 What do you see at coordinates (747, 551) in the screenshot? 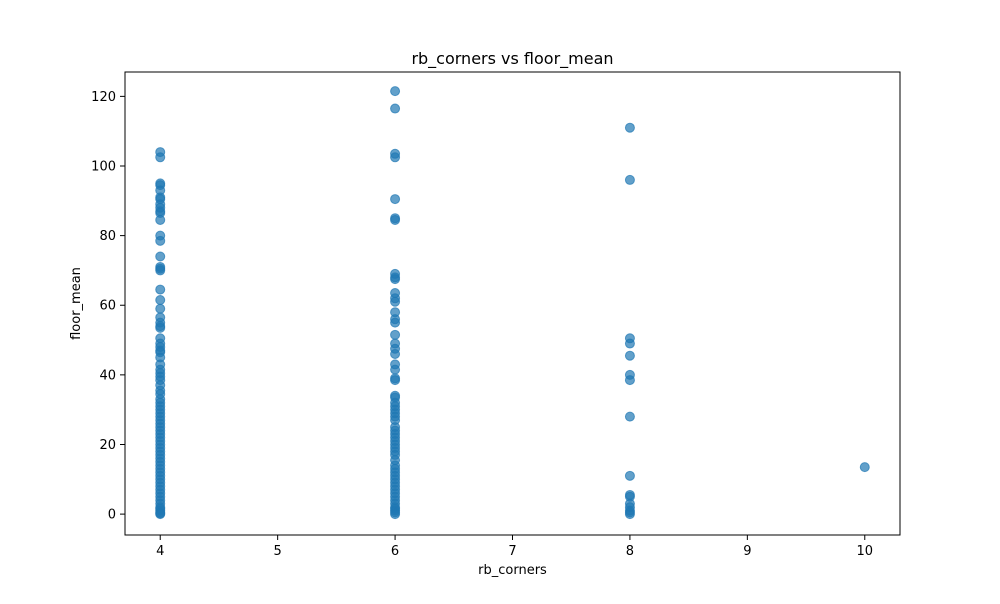
I see `x-tick-label: 9` at bounding box center [747, 551].